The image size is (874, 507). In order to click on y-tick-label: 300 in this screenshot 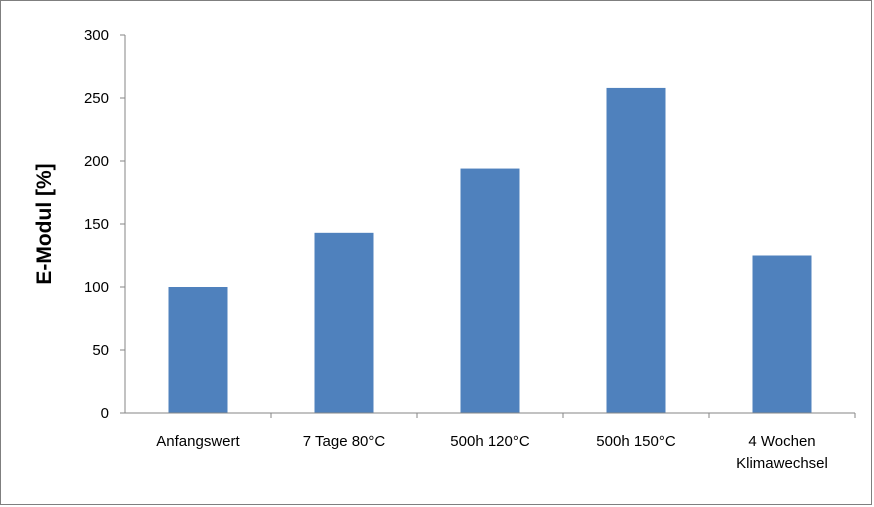, I will do `click(96, 35)`.